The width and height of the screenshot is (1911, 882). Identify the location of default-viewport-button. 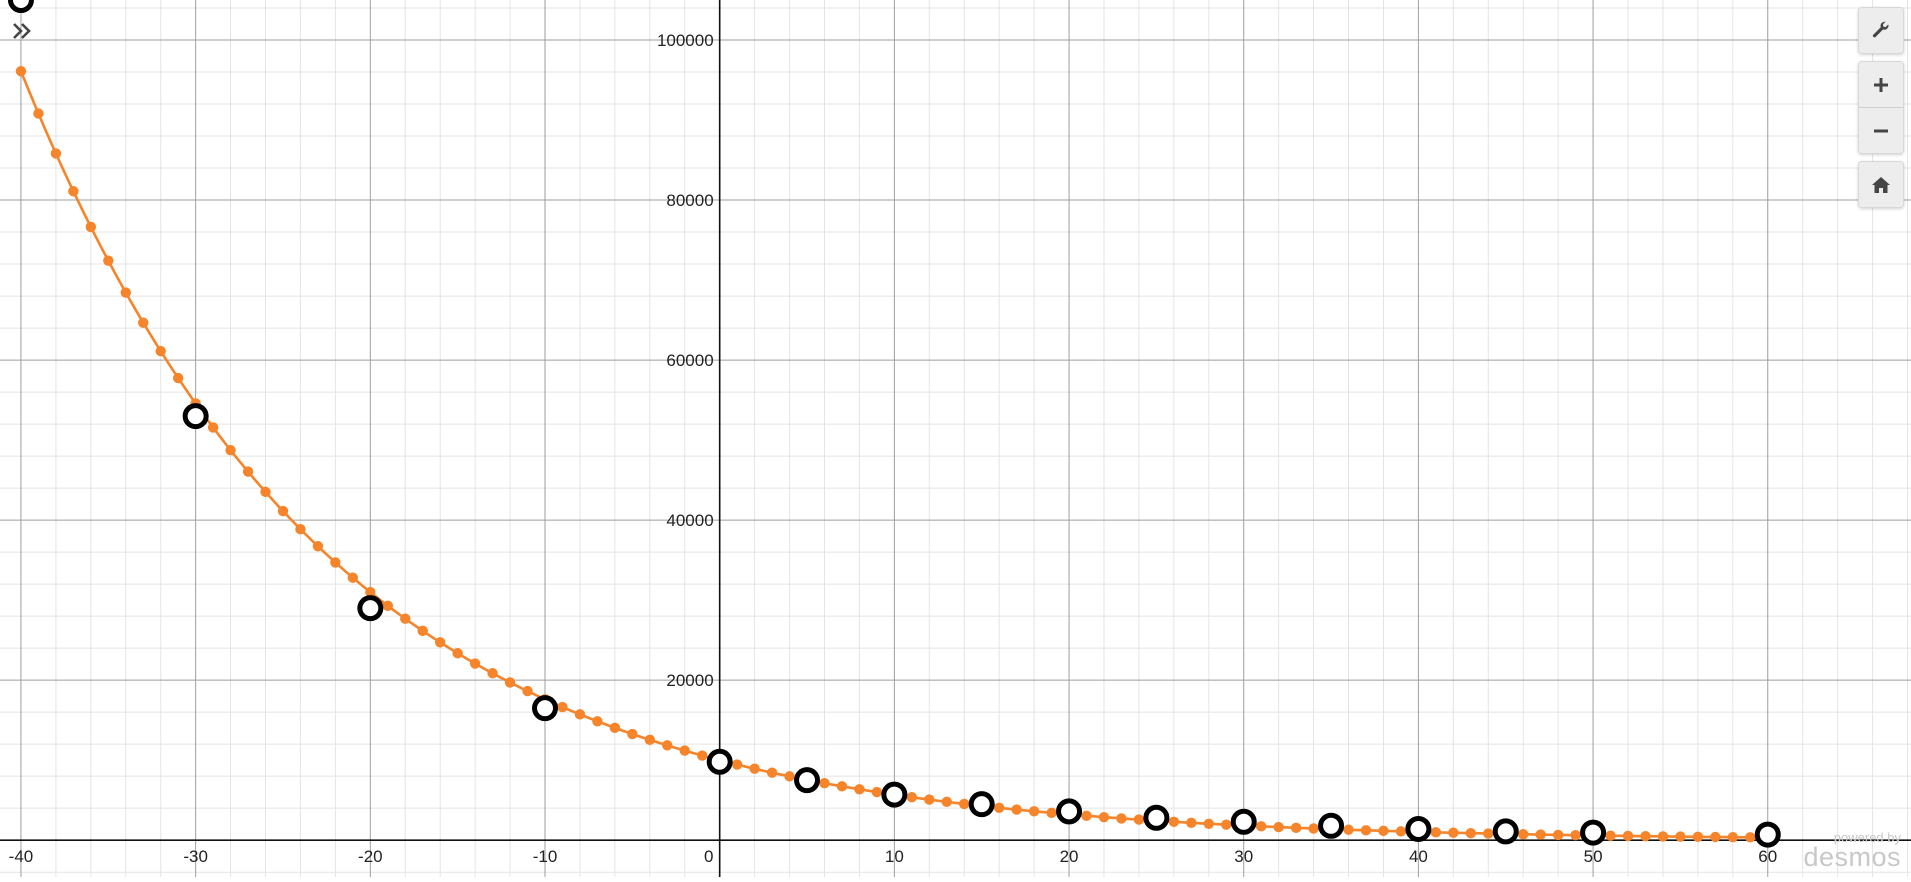
(1881, 184).